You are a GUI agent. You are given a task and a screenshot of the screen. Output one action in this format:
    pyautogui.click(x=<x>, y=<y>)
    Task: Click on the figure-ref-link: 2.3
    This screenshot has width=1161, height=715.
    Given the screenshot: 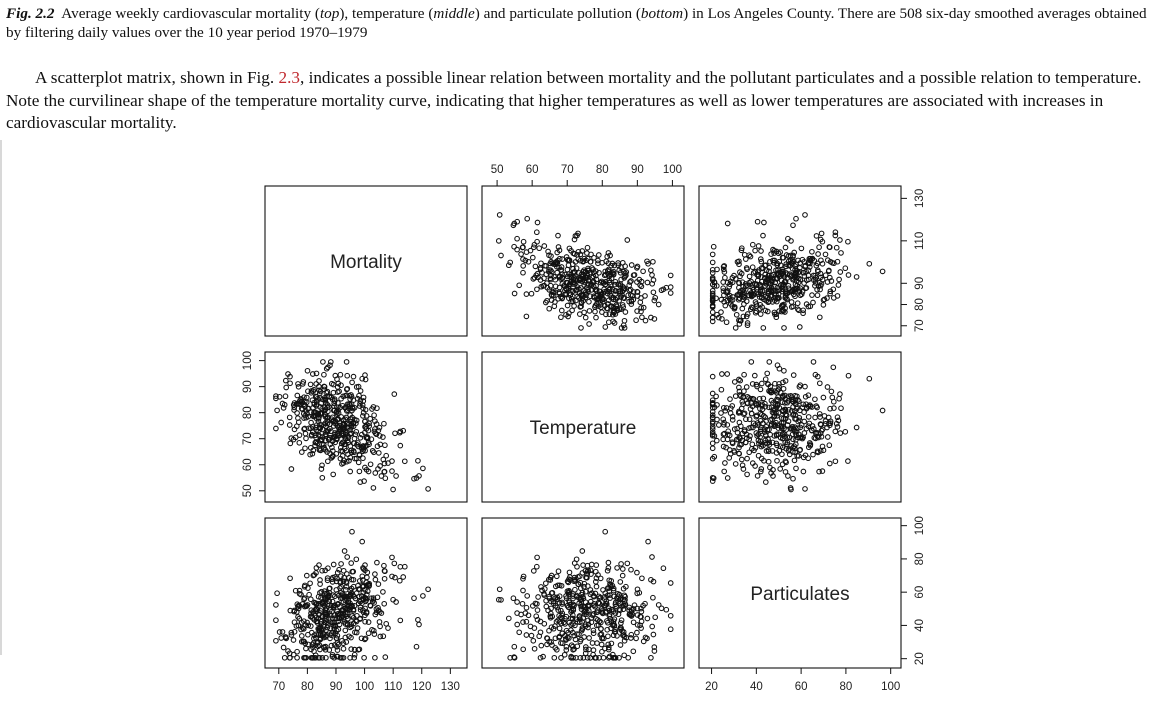 What is the action you would take?
    pyautogui.click(x=289, y=77)
    